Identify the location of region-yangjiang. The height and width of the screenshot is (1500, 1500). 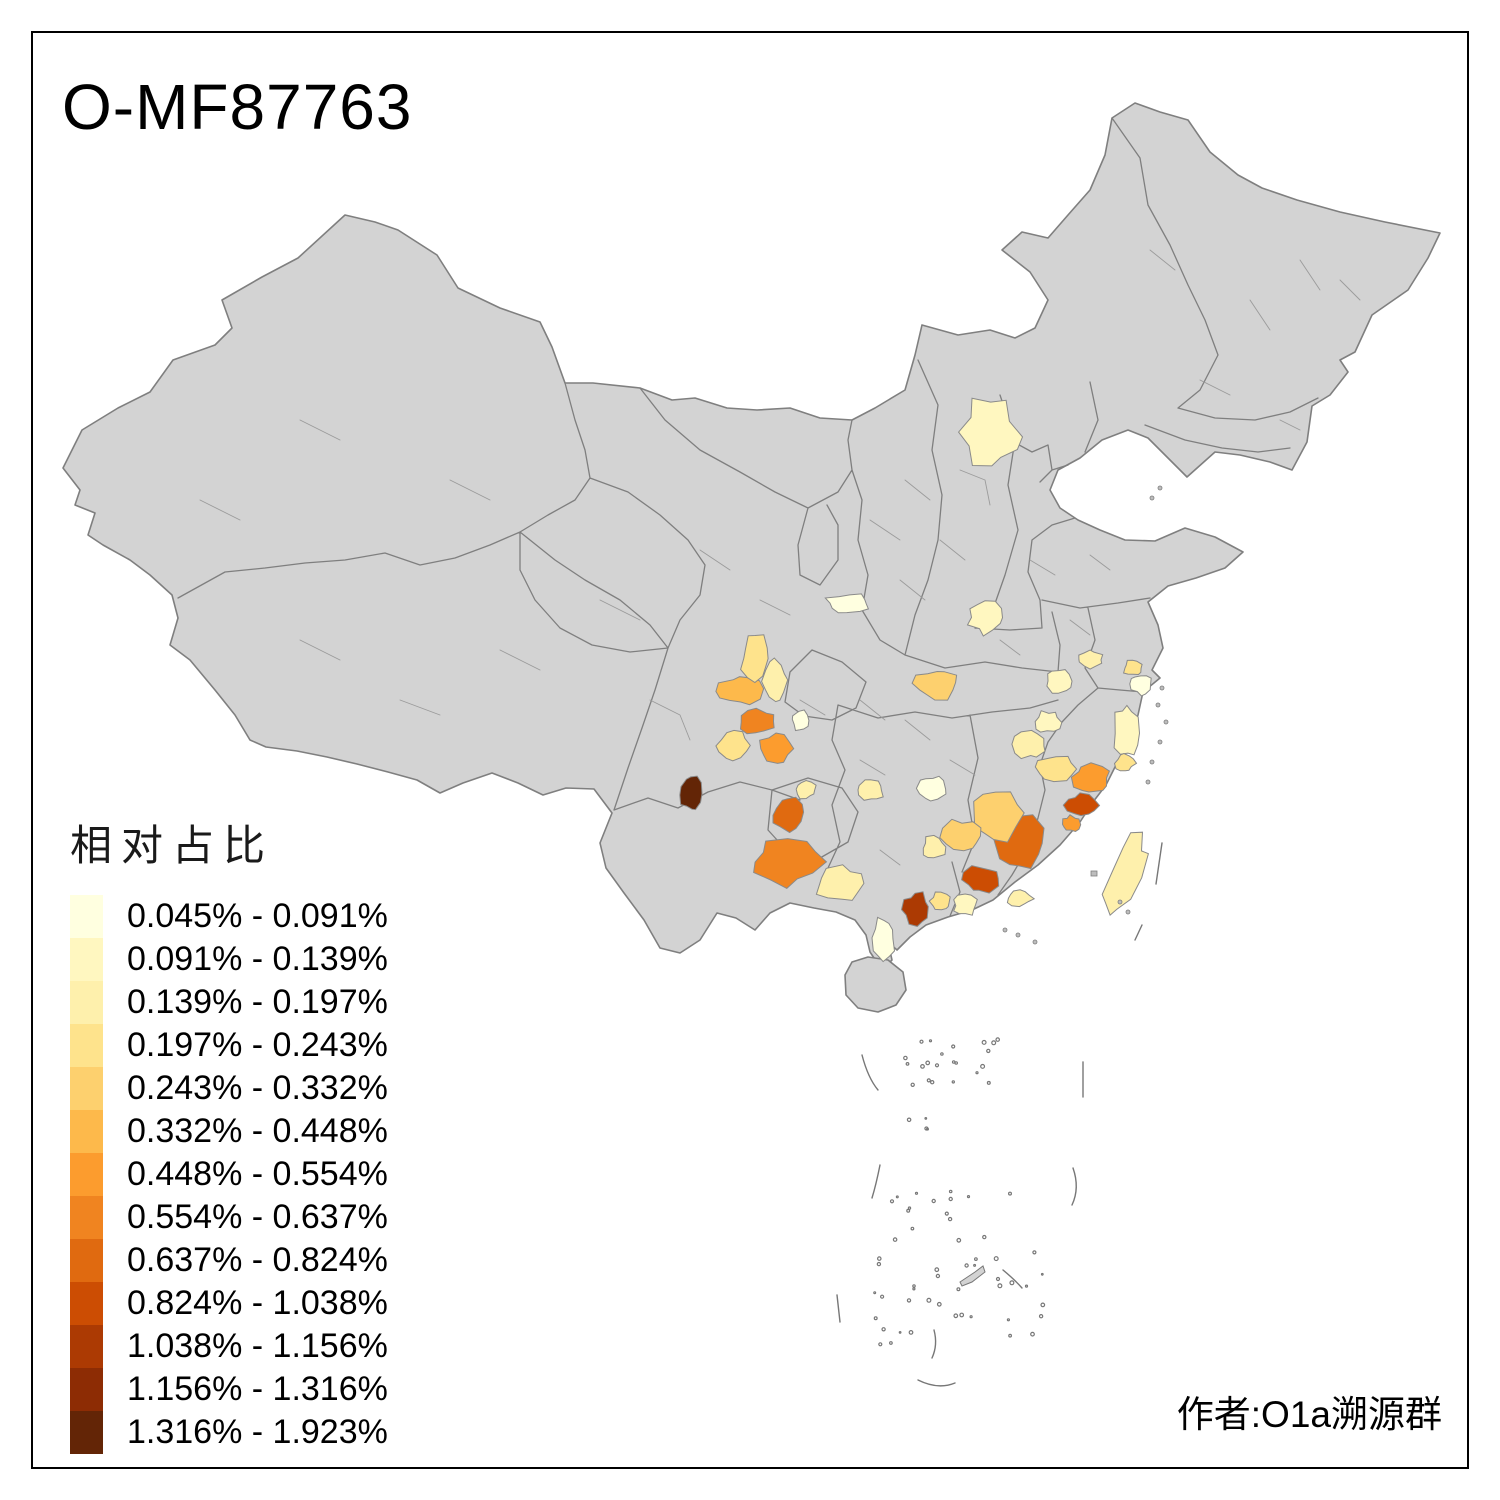
(939, 901).